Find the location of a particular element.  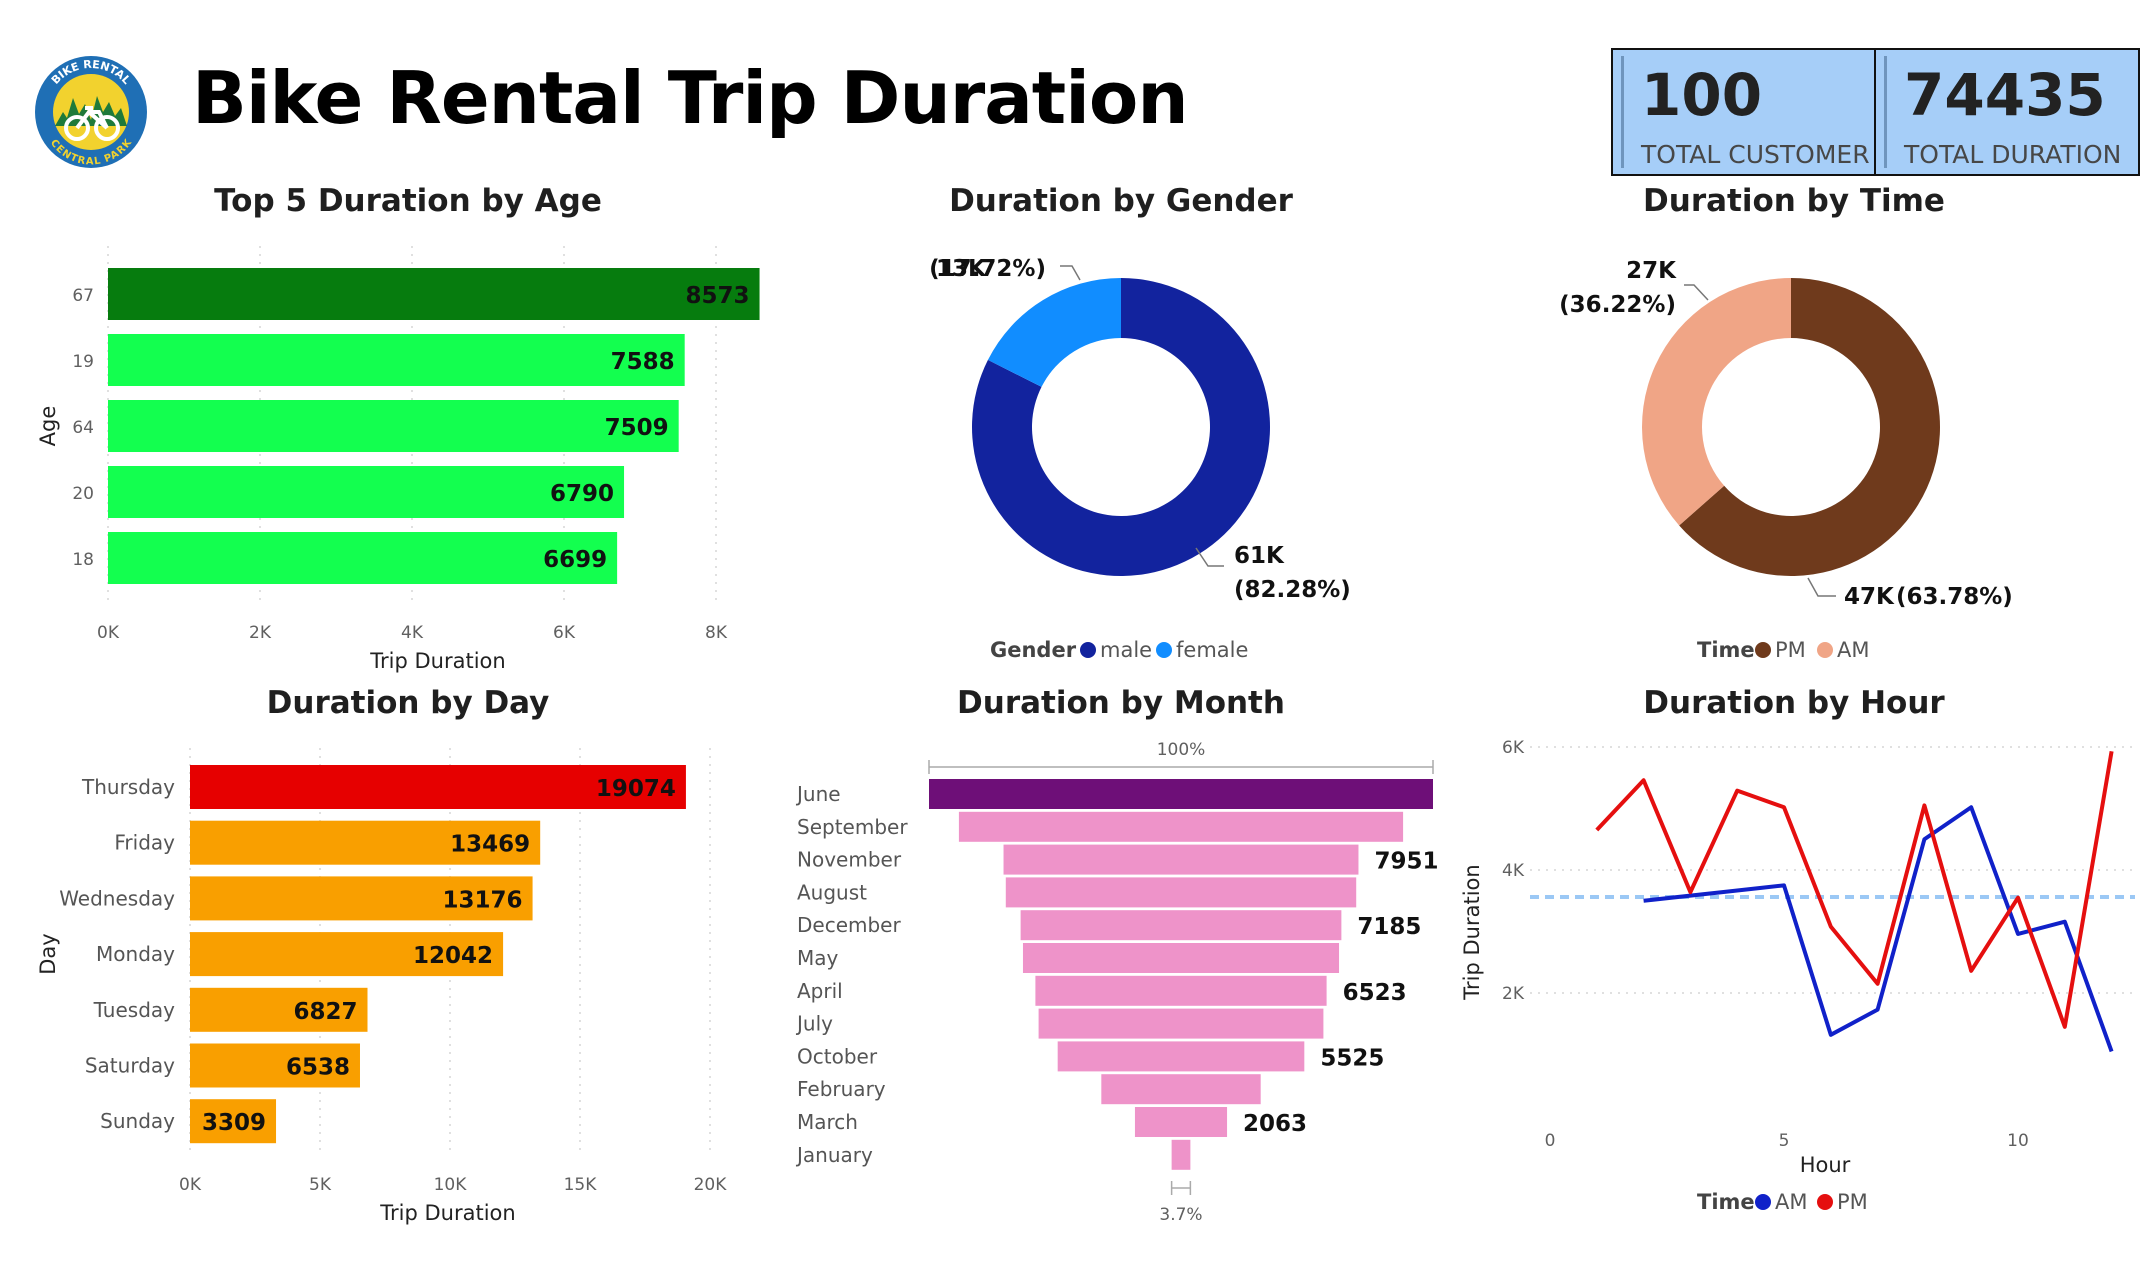

slice-percent-label: (82.28%) is located at coordinates (1292, 590).